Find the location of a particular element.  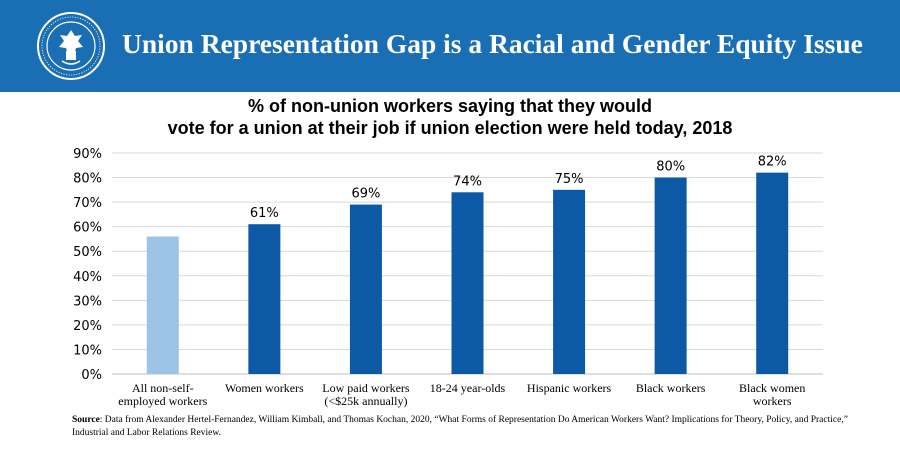

y-tick-label: 60% is located at coordinates (87, 228).